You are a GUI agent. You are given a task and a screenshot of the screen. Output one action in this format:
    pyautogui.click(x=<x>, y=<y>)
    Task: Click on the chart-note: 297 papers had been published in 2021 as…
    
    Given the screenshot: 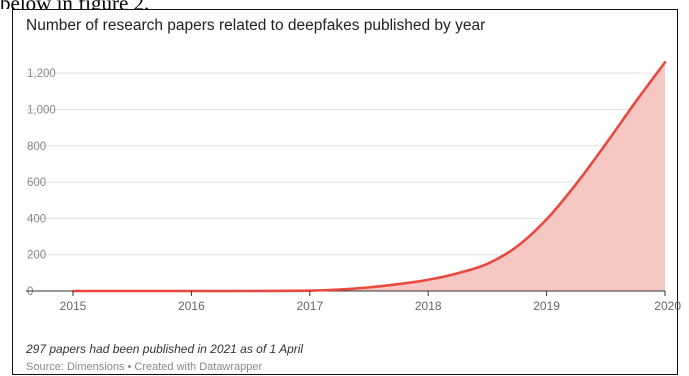 What is the action you would take?
    pyautogui.click(x=165, y=349)
    